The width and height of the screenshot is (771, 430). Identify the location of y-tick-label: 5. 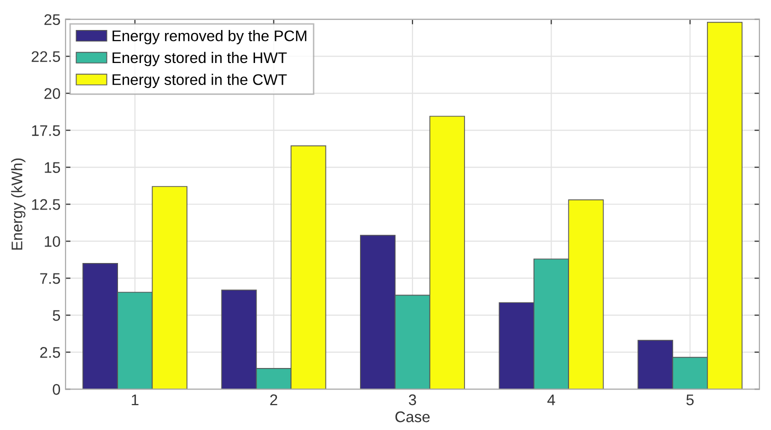
(56, 315).